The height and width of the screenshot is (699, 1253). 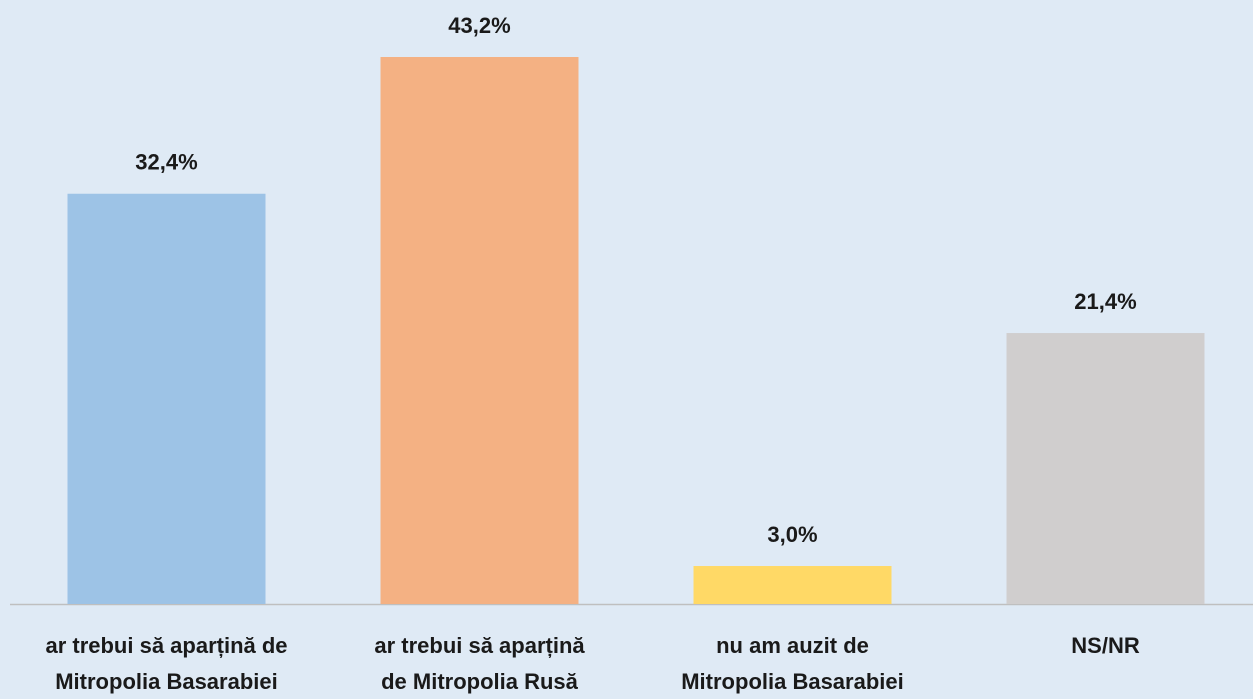 I want to click on x-tick-label: ar trebui să aparțină, so click(x=479, y=645).